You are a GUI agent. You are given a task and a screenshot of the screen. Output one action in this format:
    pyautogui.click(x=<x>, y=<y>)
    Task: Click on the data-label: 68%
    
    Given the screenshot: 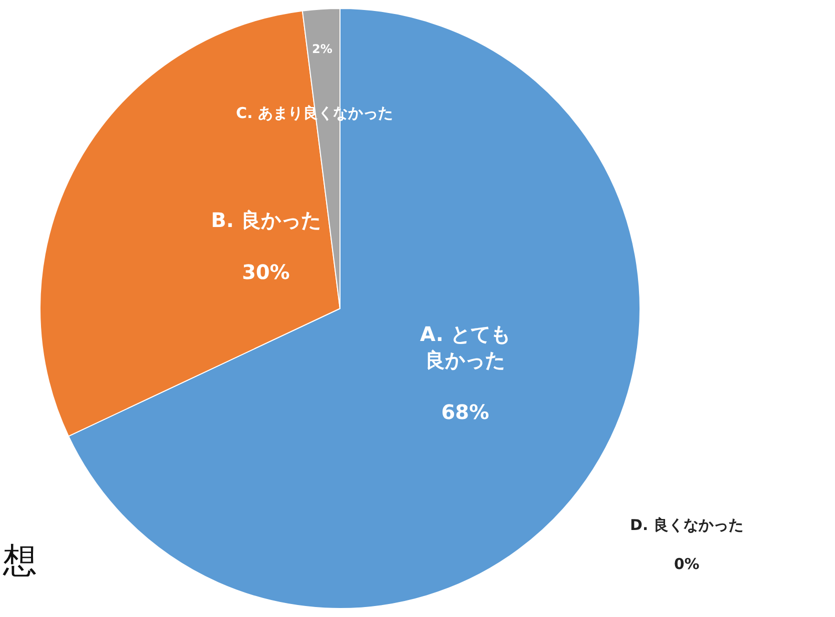 What is the action you would take?
    pyautogui.click(x=465, y=412)
    